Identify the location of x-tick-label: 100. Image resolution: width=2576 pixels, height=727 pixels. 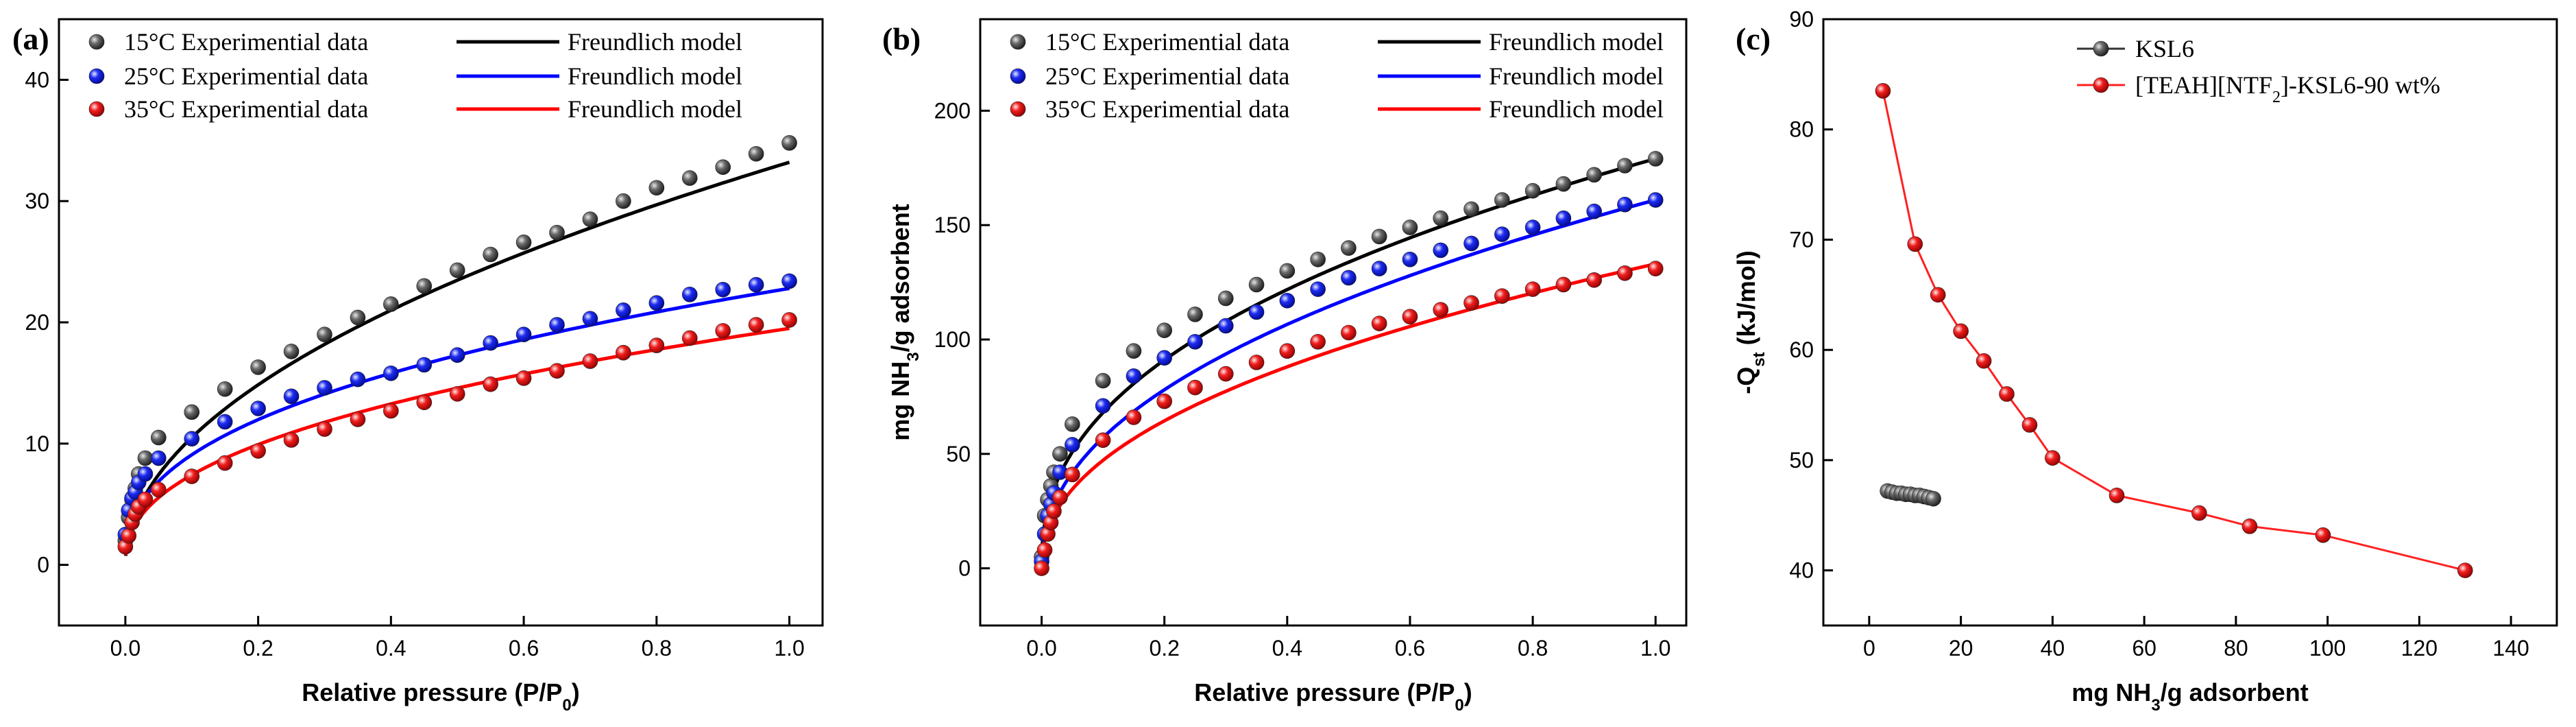
(2327, 648).